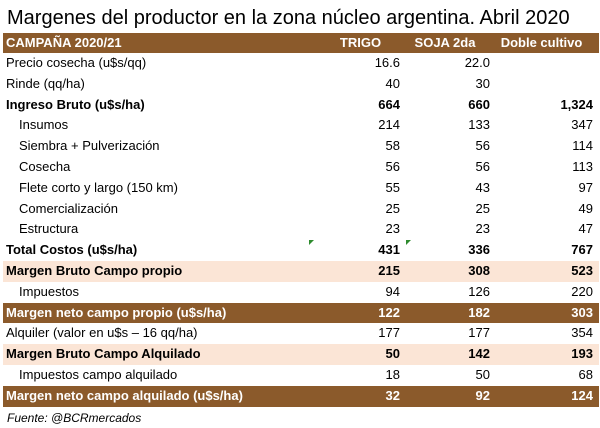 This screenshot has width=600, height=428. I want to click on cell-doble: 220, so click(582, 291).